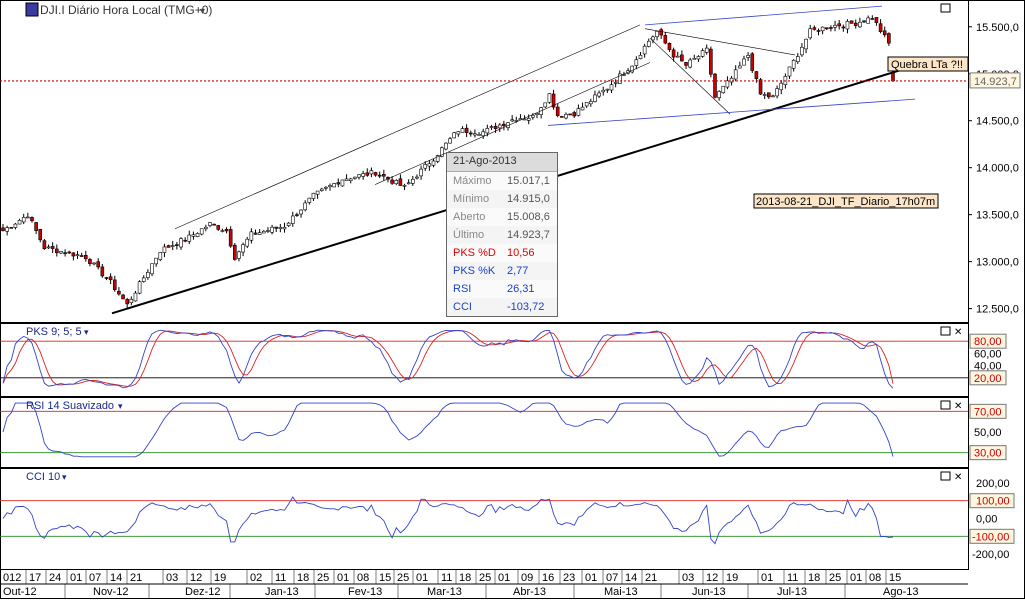  Describe the element at coordinates (997, 122) in the screenshot. I see `y-tick-label: 14.500,0` at that location.